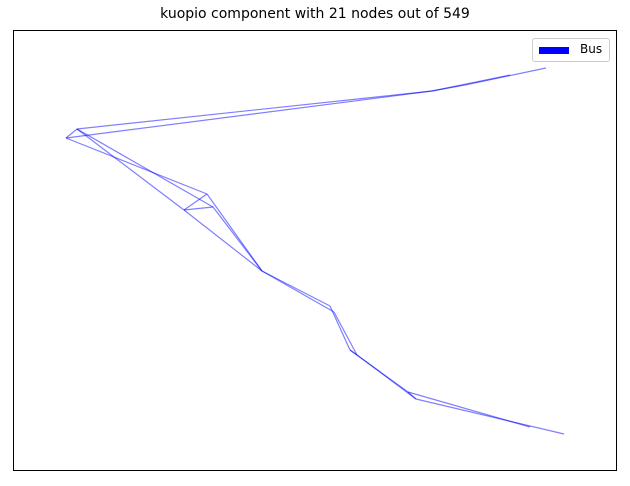 The image size is (630, 486). What do you see at coordinates (471, 83) in the screenshot?
I see `edge-n2-n4` at bounding box center [471, 83].